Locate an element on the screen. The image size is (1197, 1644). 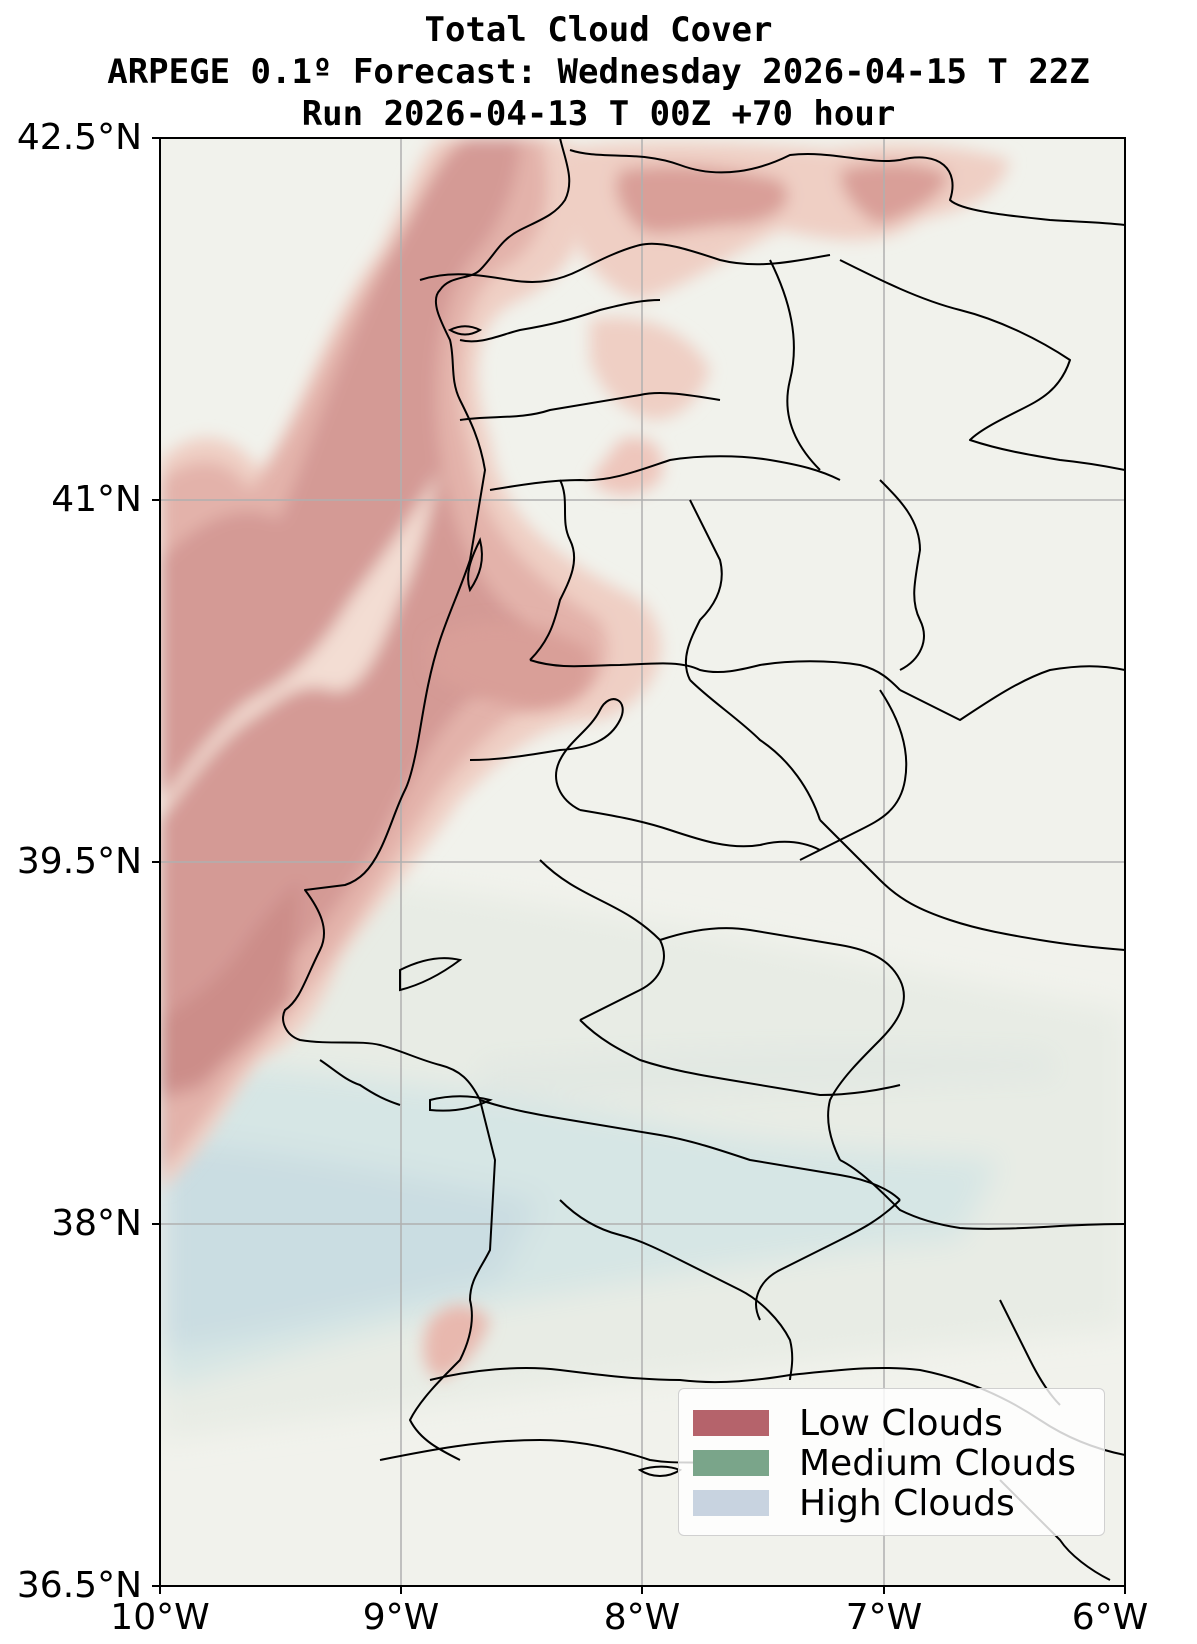
y-tick-label: 36.5°N is located at coordinates (79, 1585).